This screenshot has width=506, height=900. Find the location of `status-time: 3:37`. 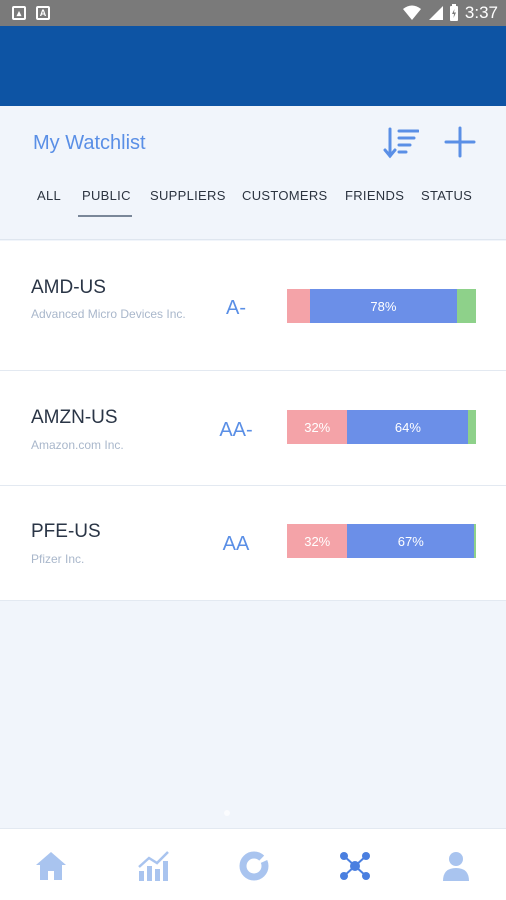

status-time: 3:37 is located at coordinates (481, 12).